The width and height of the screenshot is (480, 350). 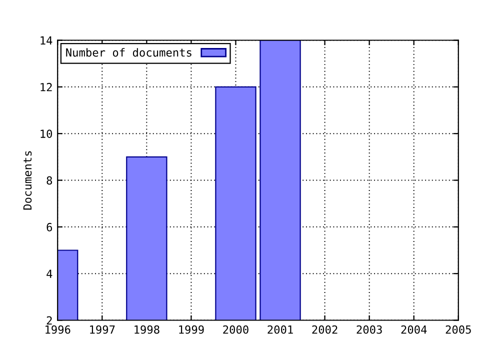 What do you see at coordinates (280, 329) in the screenshot?
I see `x-tick-label: 2001` at bounding box center [280, 329].